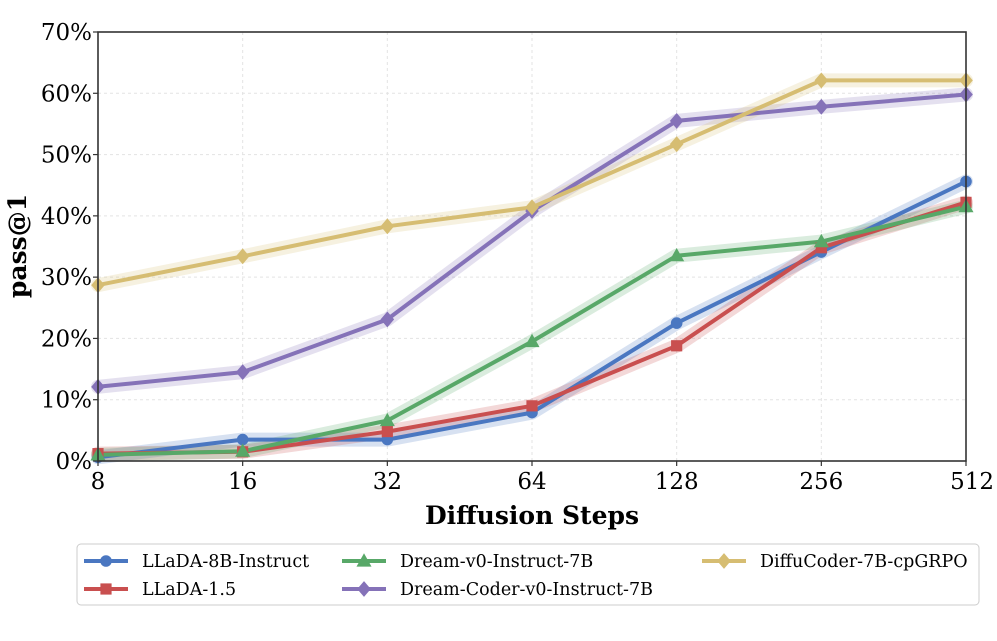  I want to click on y-tick-label: 70%, so click(66, 33).